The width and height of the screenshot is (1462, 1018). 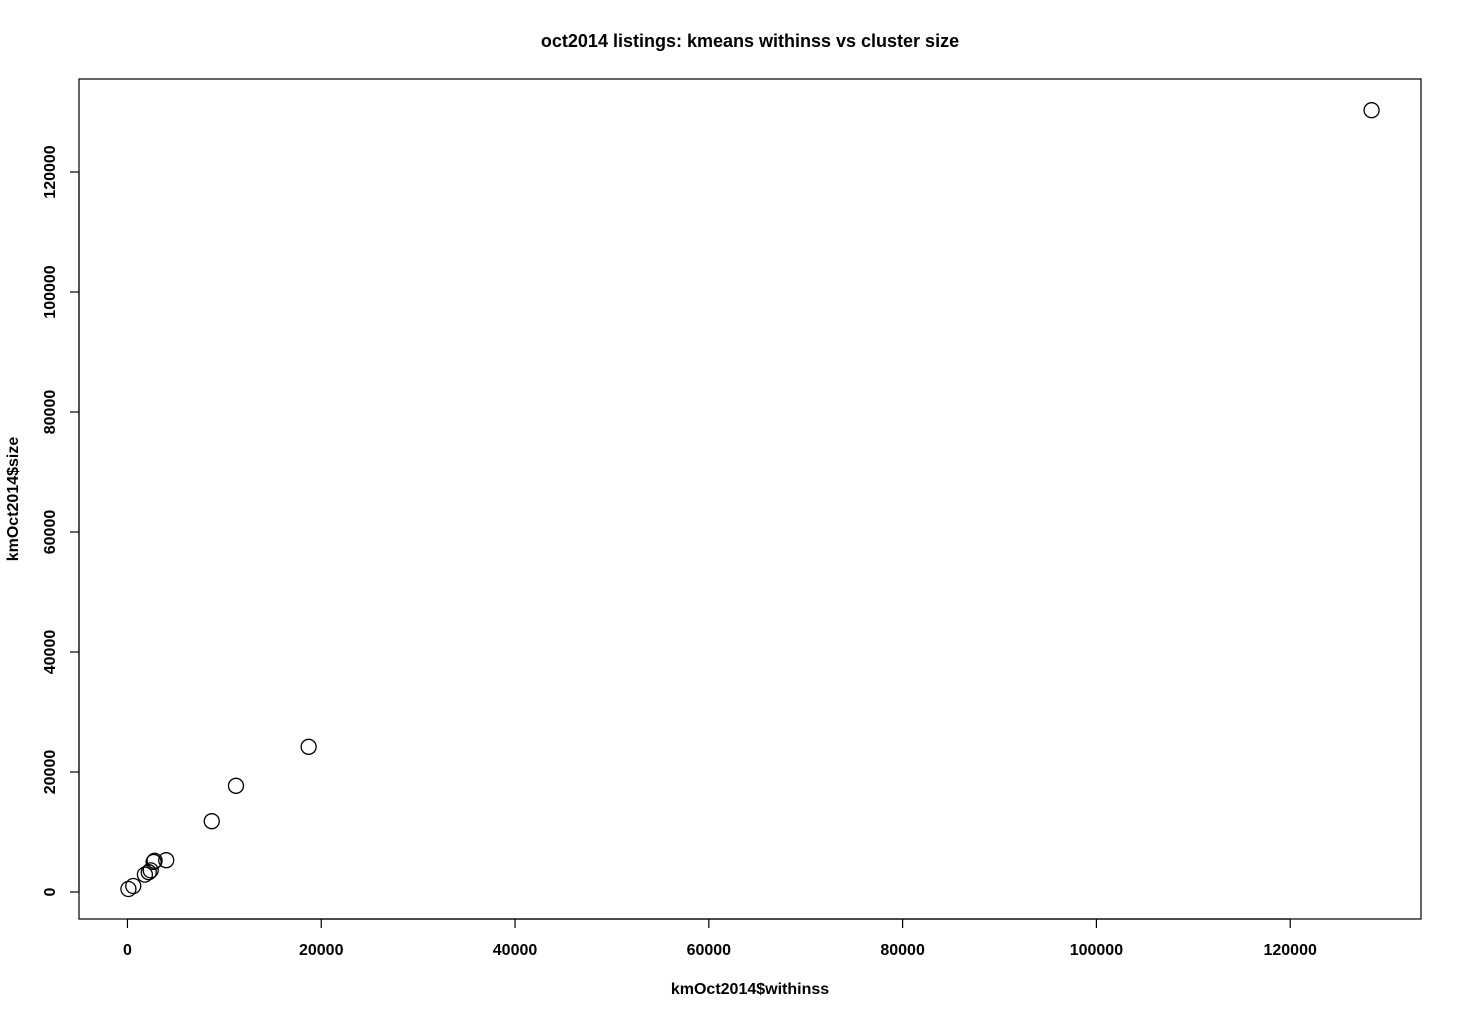 I want to click on x-tick-label: 0, so click(x=127, y=950).